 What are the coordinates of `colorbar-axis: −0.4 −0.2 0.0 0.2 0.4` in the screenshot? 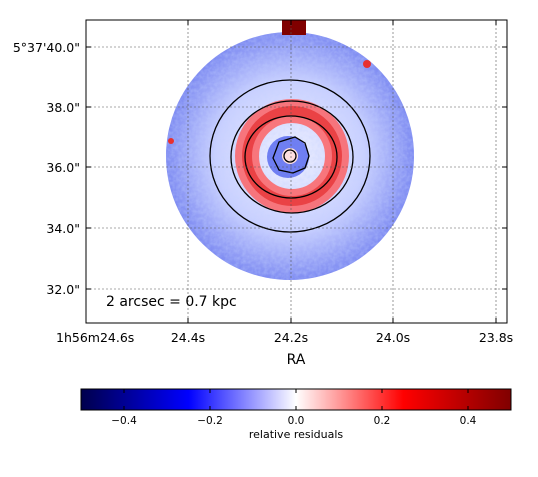 It's located at (294, 408).